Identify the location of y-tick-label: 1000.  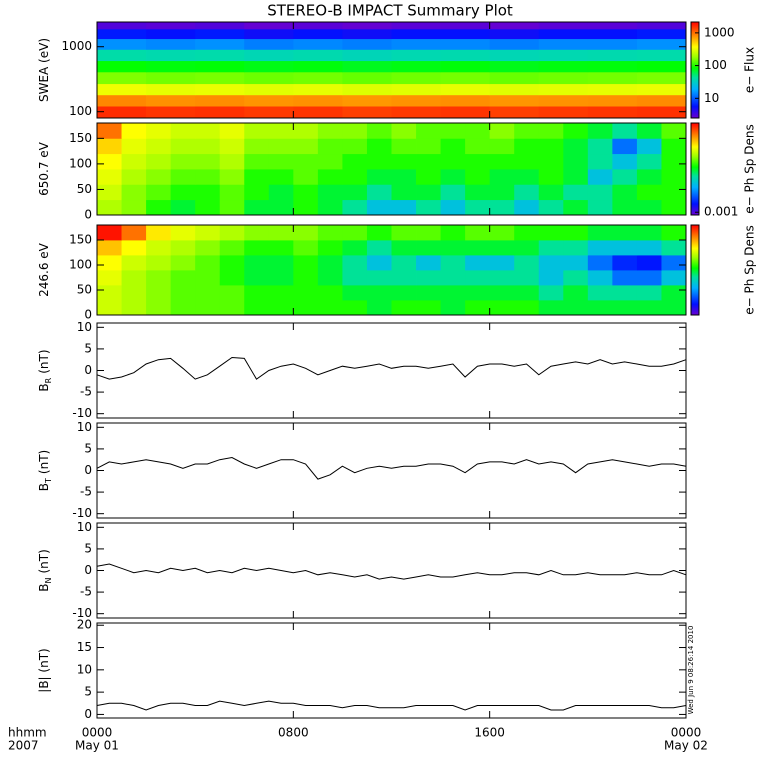
(76, 46).